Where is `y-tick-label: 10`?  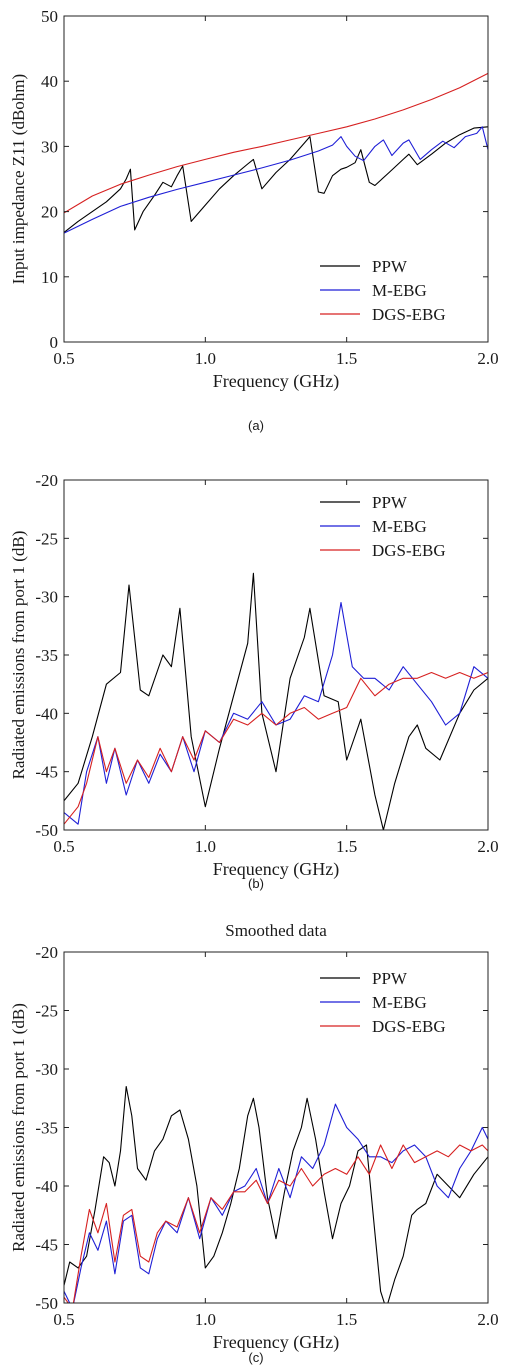
y-tick-label: 10 is located at coordinates (49, 277).